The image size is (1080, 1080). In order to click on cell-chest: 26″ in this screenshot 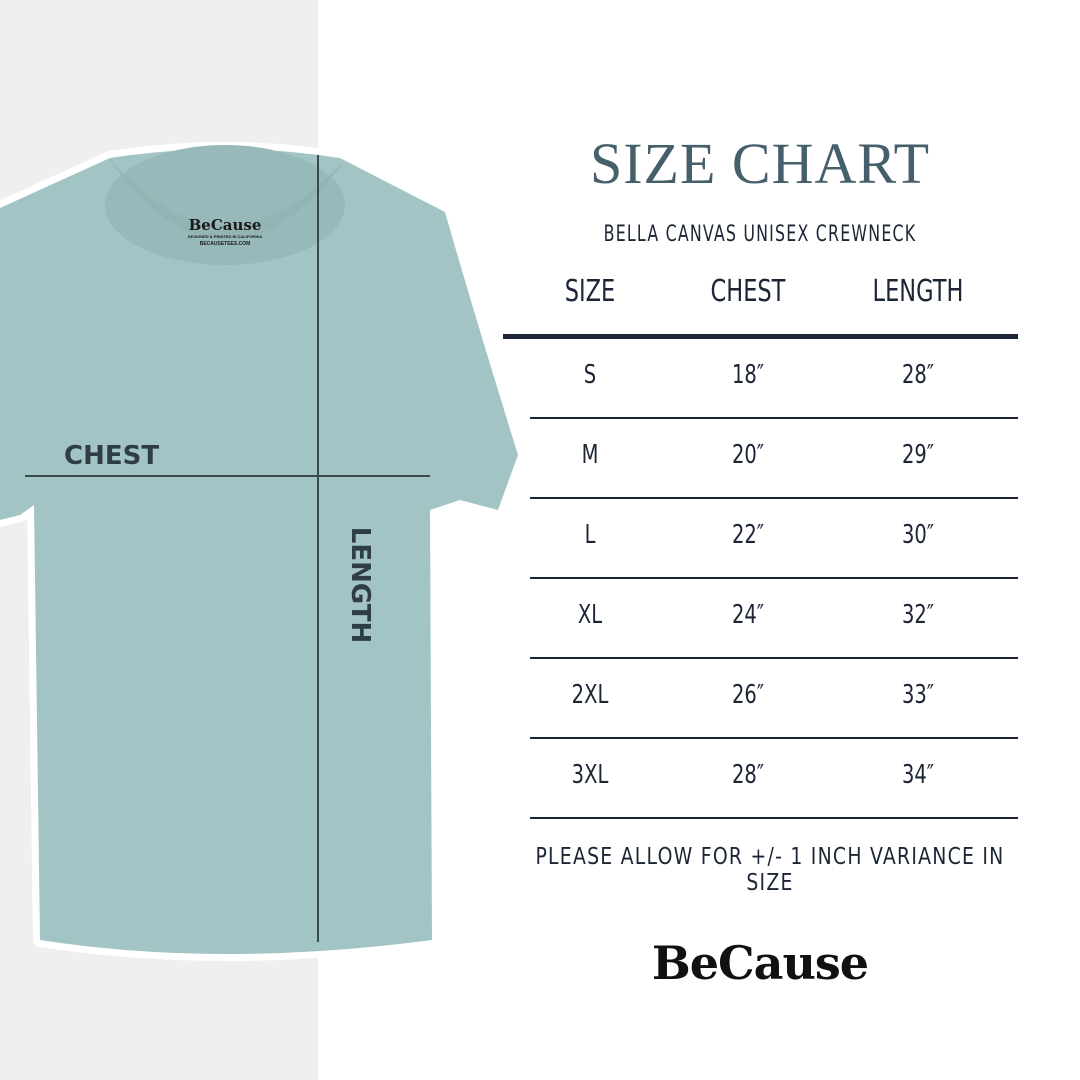, I will do `click(748, 695)`.